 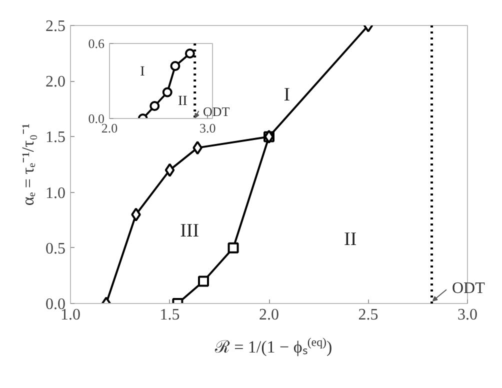 I want to click on x-tick-label: 2.0, so click(x=269, y=315).